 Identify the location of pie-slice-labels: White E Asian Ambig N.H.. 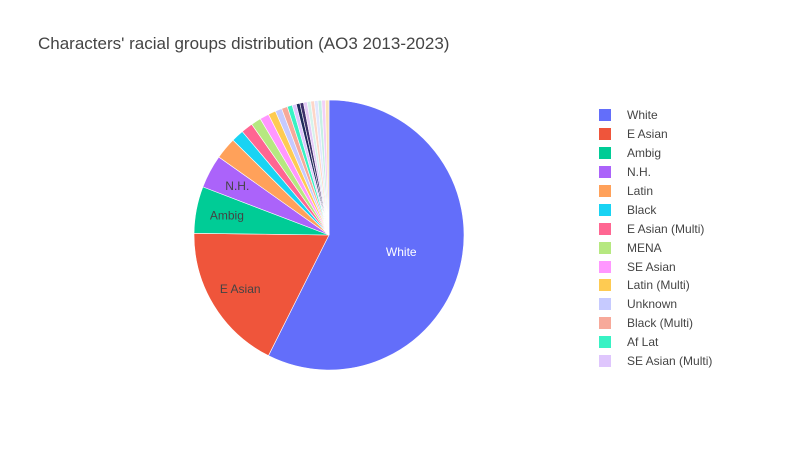
(313, 237).